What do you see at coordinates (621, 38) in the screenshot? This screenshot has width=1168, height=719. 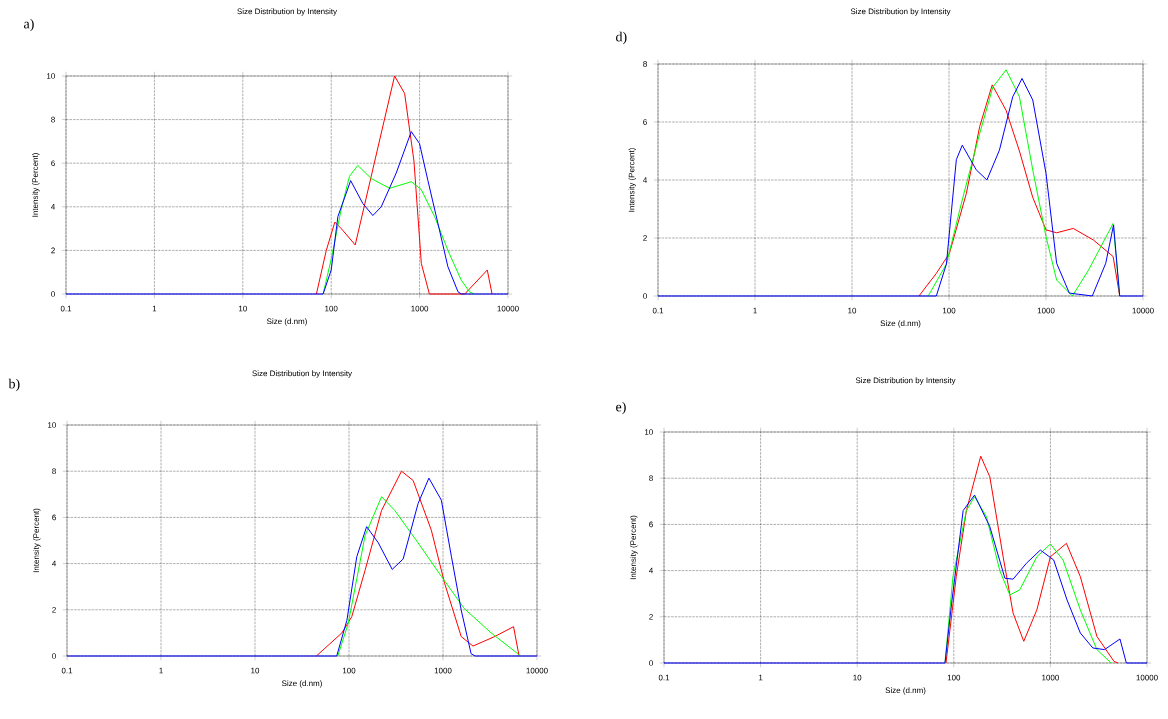 I see `text: d)` at bounding box center [621, 38].